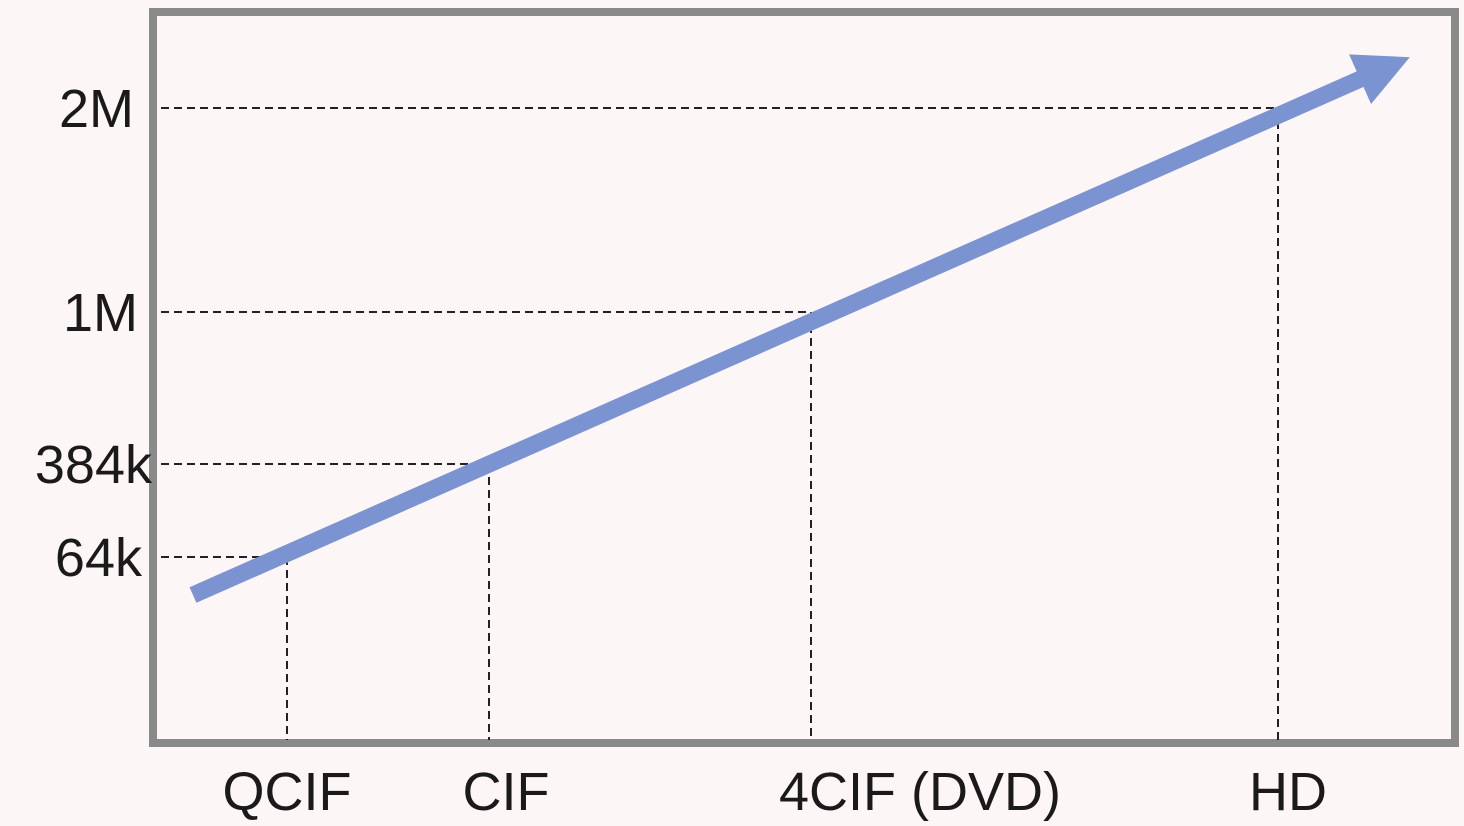 The width and height of the screenshot is (1464, 826). What do you see at coordinates (100, 313) in the screenshot?
I see `y-tick-label: 1M` at bounding box center [100, 313].